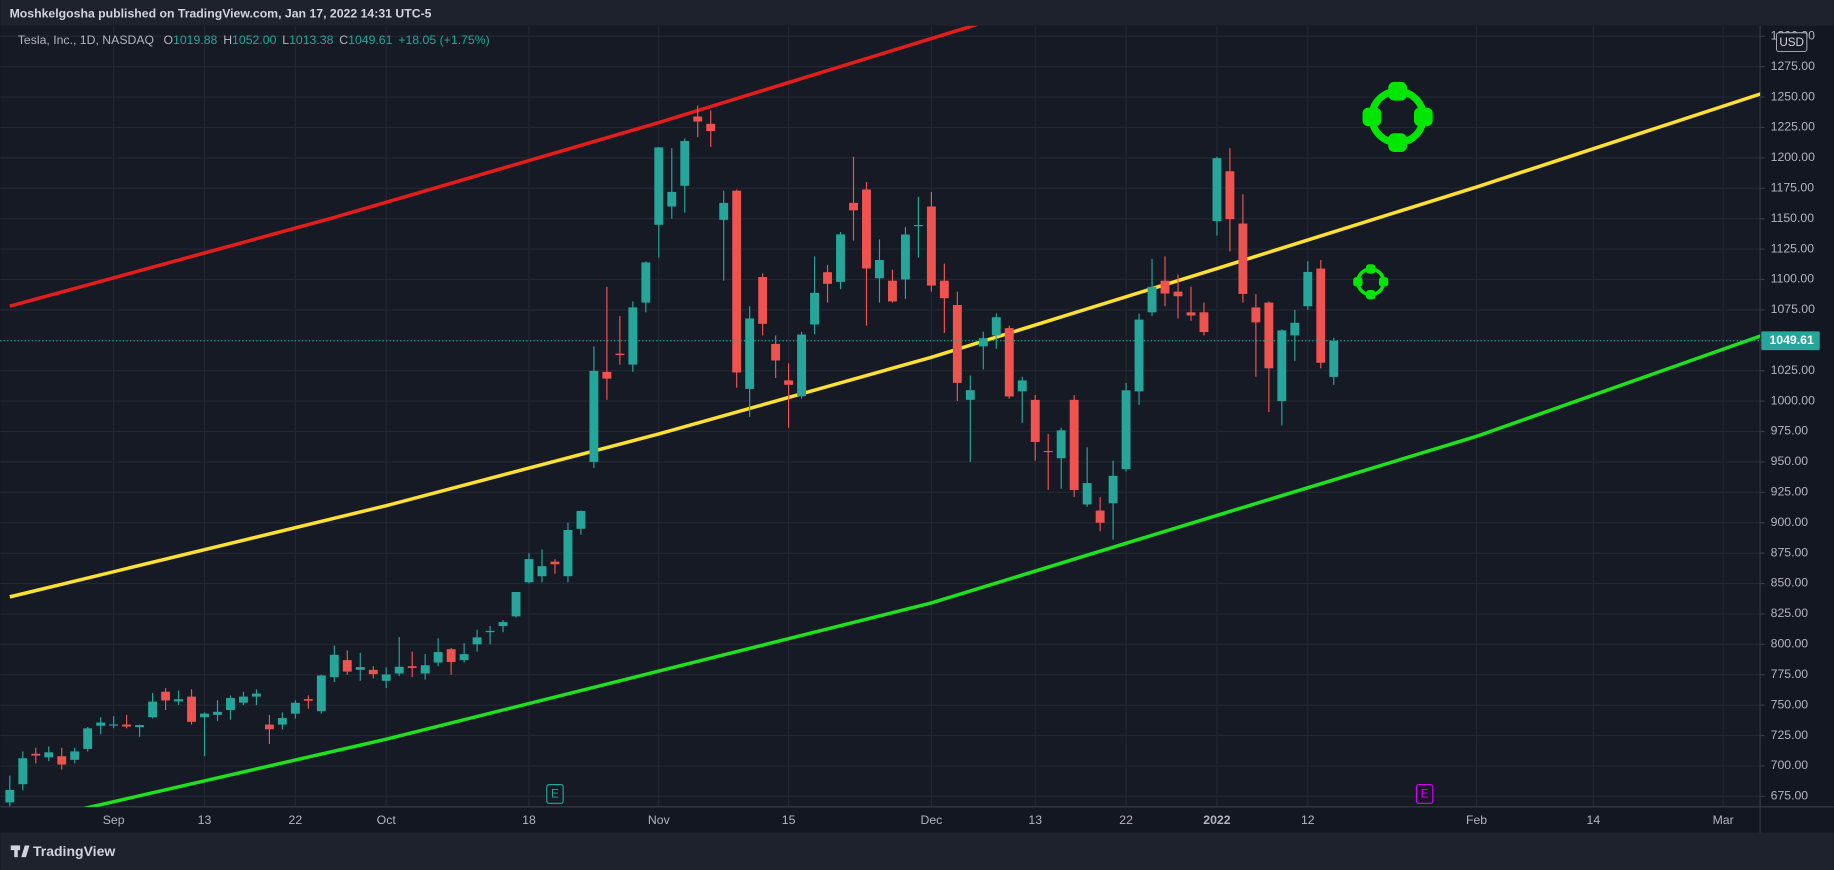 This screenshot has width=1834, height=870. What do you see at coordinates (1793, 370) in the screenshot?
I see `y-tick-label: 1025.00` at bounding box center [1793, 370].